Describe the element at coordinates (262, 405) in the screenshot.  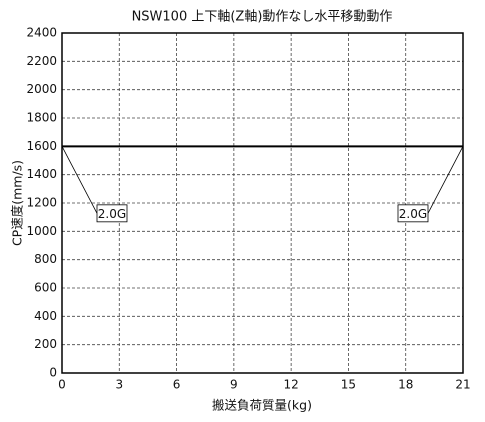
I see `x-axis-label: 搬送負荷質量(kg)` at that location.